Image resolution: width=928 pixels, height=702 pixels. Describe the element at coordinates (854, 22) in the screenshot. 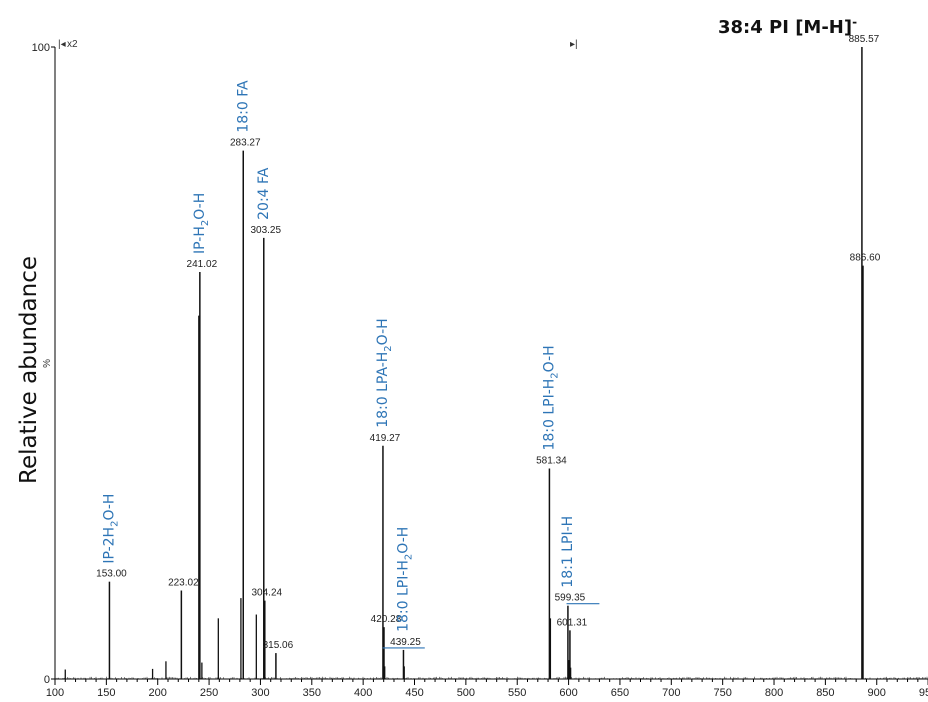

I see `chart-title-superscript: -` at that location.